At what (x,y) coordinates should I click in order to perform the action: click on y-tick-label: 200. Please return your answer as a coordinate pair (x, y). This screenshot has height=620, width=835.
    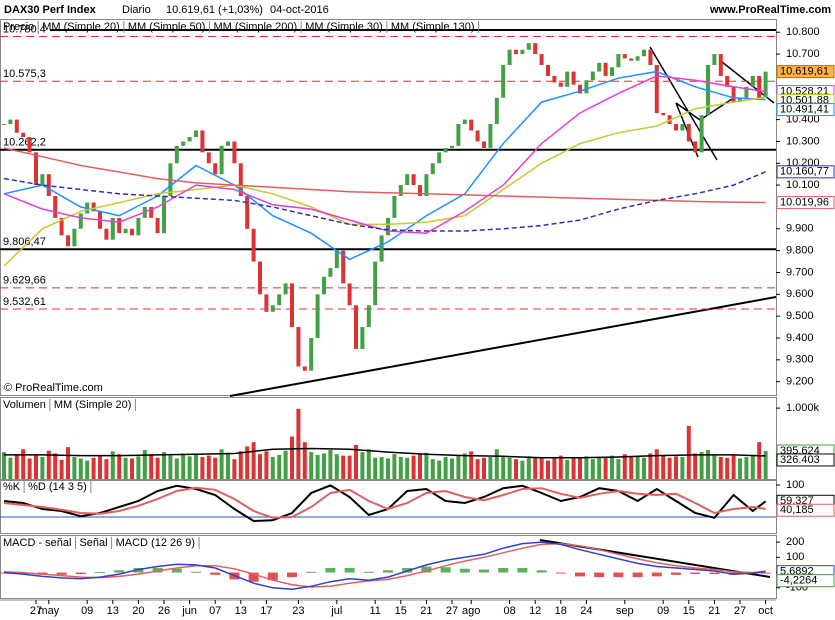
    Looking at the image, I should click on (795, 542).